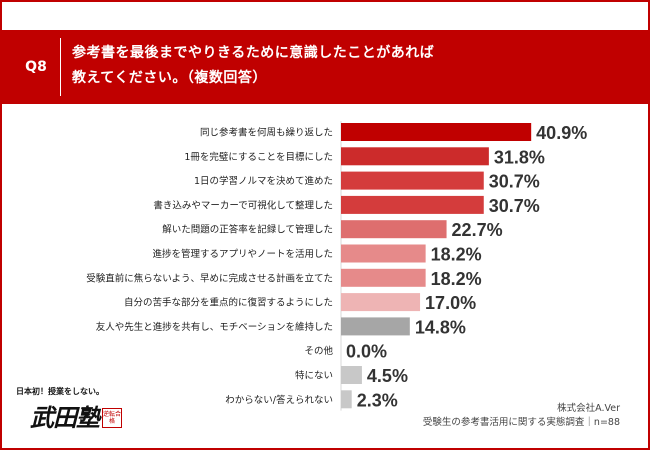 This screenshot has width=650, height=450. Describe the element at coordinates (366, 352) in the screenshot. I see `value-label: 0.0%` at that location.